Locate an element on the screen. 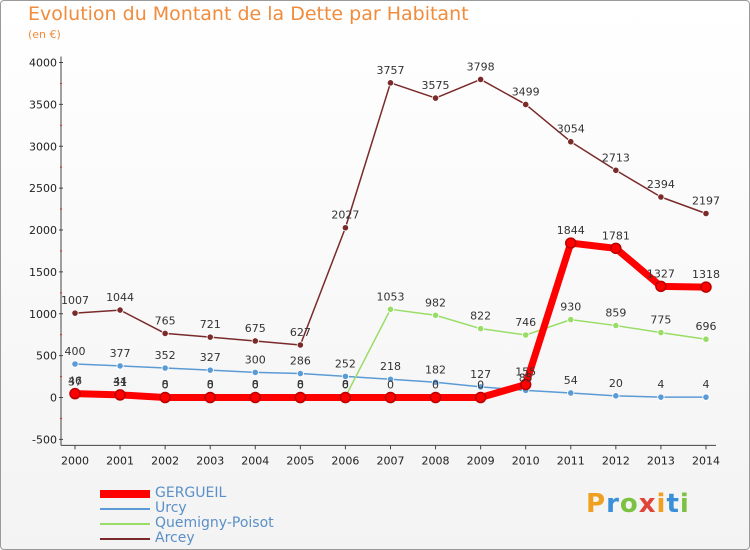 Image resolution: width=750 pixels, height=550 pixels. data-label-quemigny-poisot: 37 is located at coordinates (75, 381).